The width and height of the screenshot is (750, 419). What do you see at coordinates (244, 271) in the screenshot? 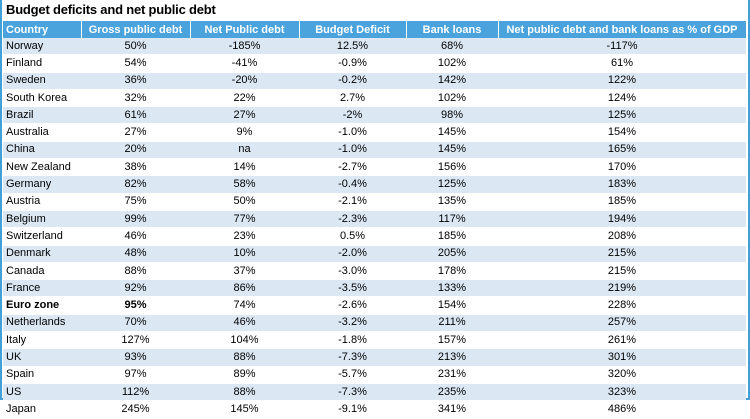
I see `cell-net-public-debt: 37%` at bounding box center [244, 271].